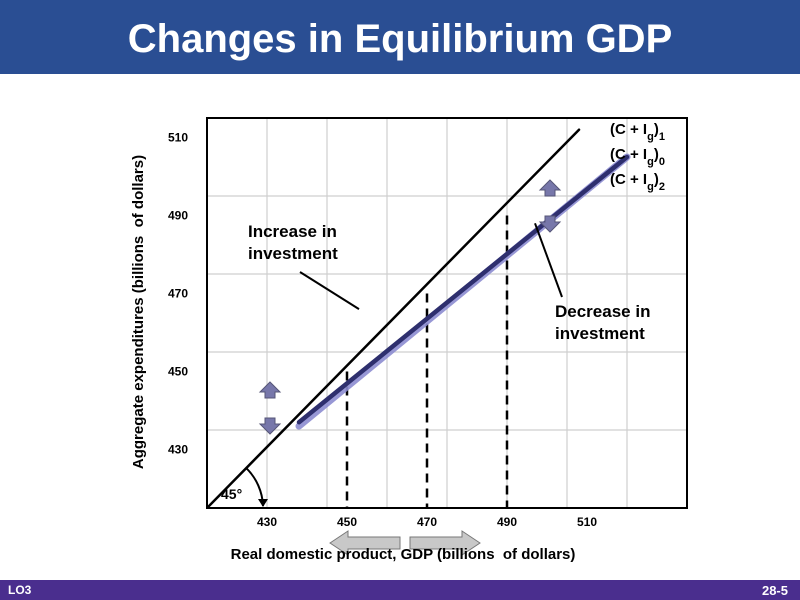 The image size is (800, 600). Describe the element at coordinates (602, 311) in the screenshot. I see `annotation-text: Decrease in` at that location.